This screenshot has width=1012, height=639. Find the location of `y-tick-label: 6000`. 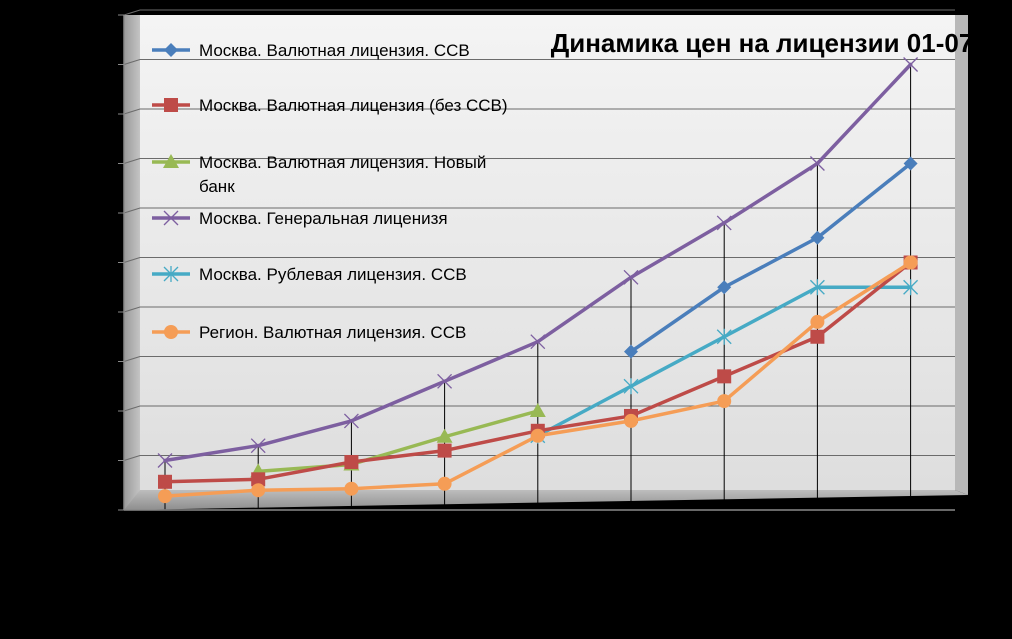

y-tick-label: 6000 is located at coordinates (81, 213).